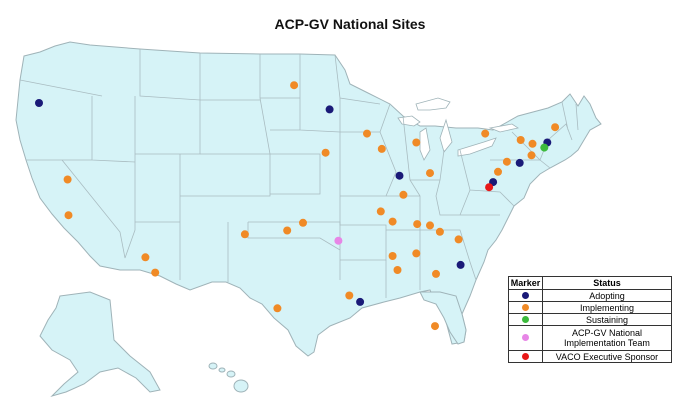 Image resolution: width=700 pixels, height=415 pixels. I want to click on legend-row-national-team: ACP-GV National Implementation Team, so click(590, 338).